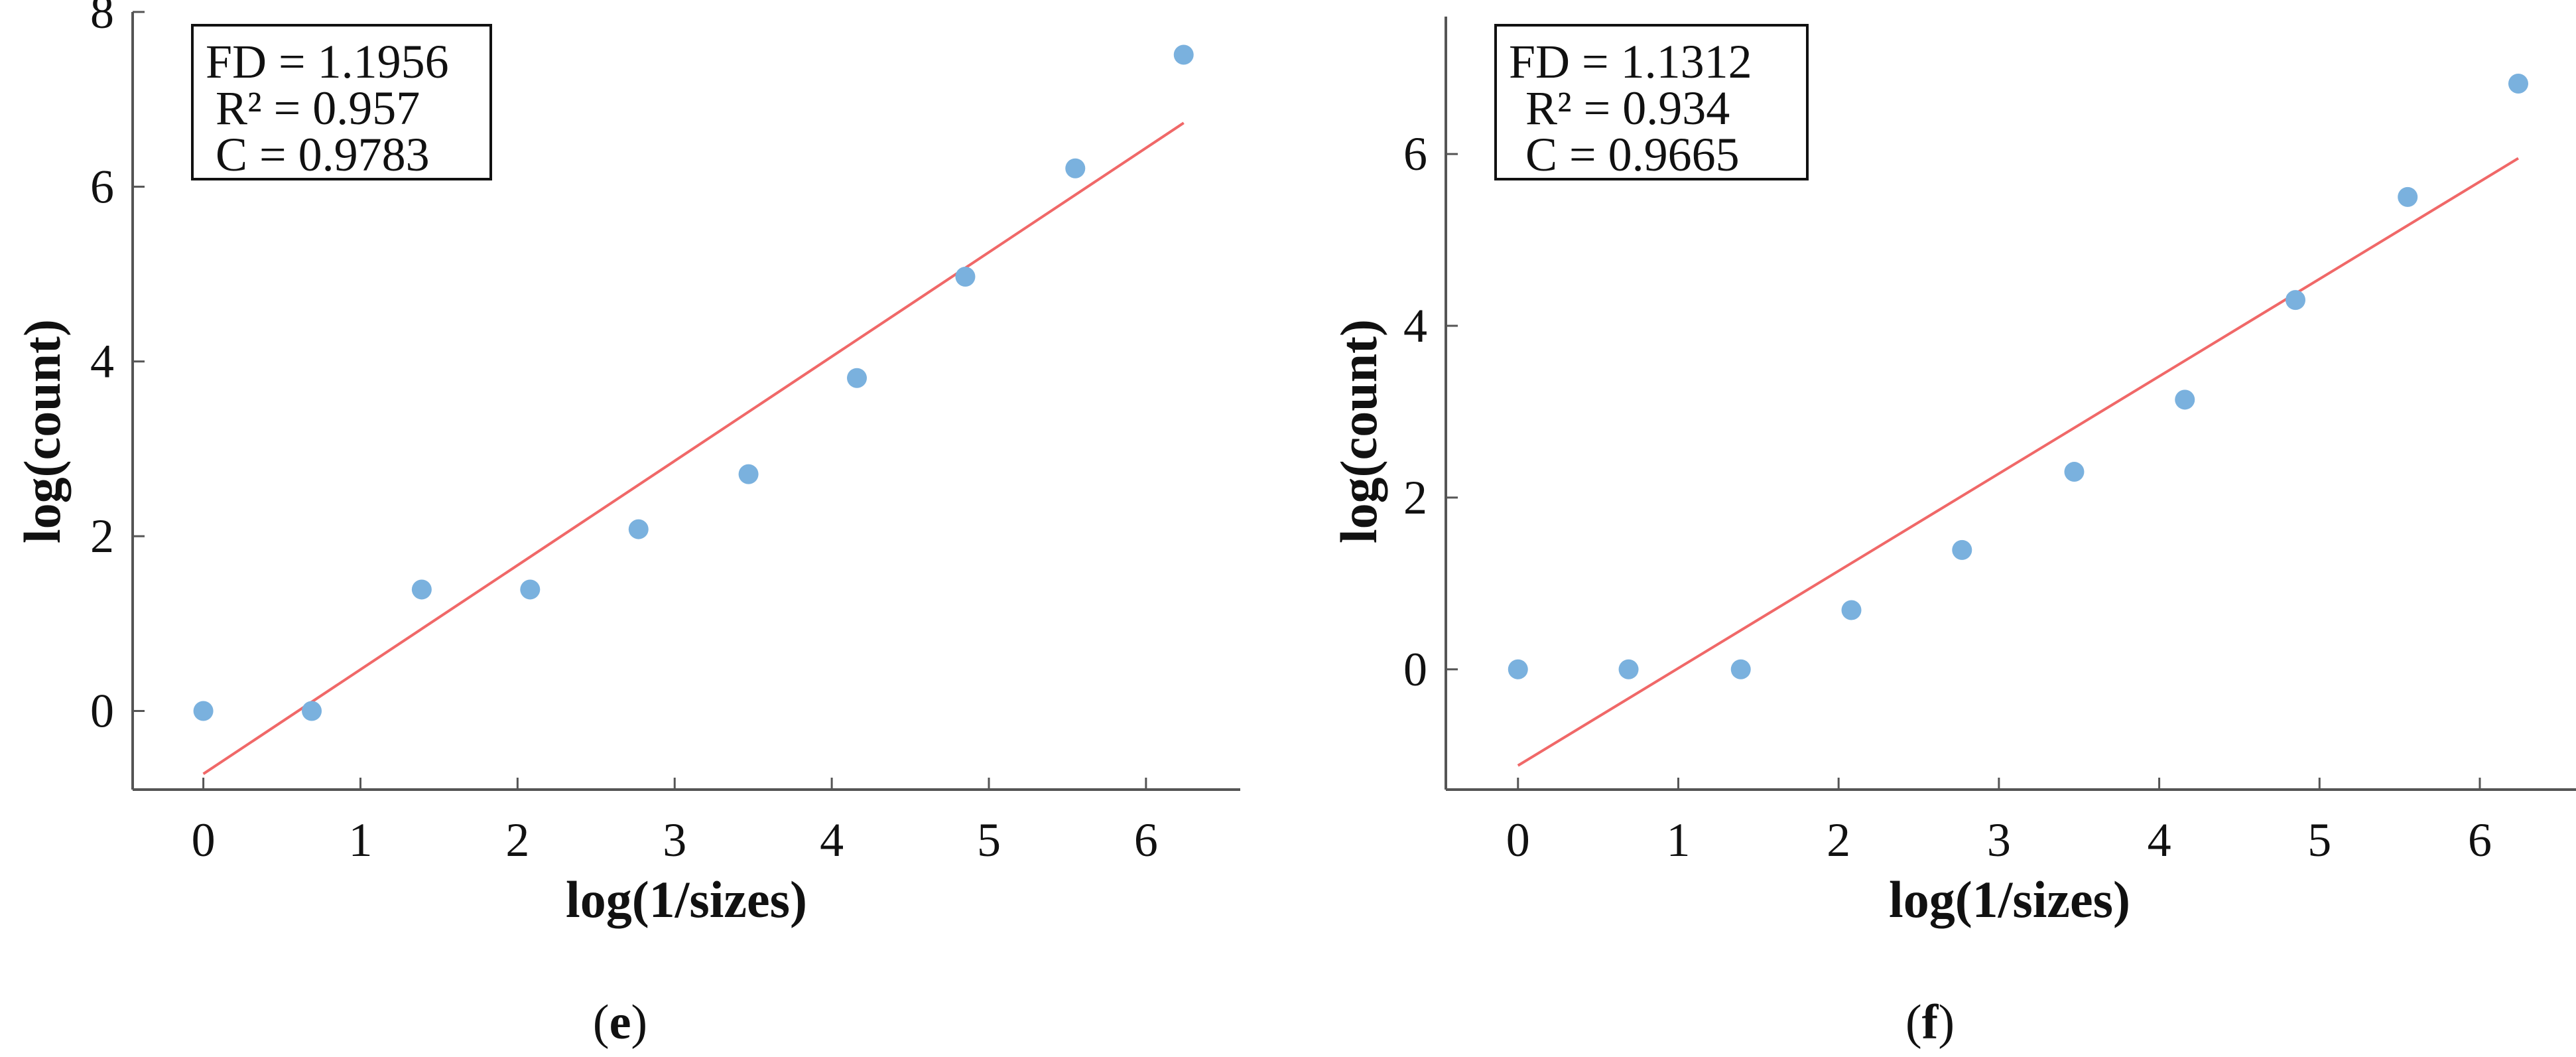 The height and width of the screenshot is (1057, 2576). I want to click on panel-label: (e), so click(620, 1022).